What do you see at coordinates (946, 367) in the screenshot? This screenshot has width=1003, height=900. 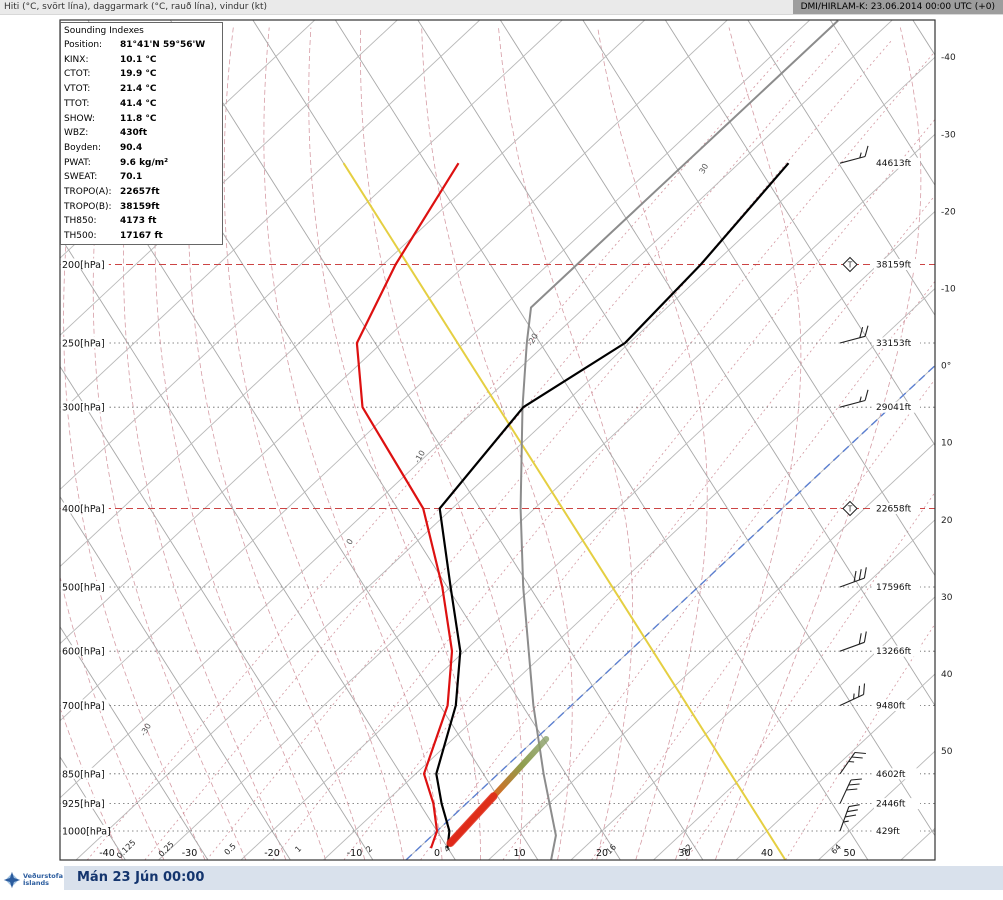 I see `right-temp-label: 0°` at bounding box center [946, 367].